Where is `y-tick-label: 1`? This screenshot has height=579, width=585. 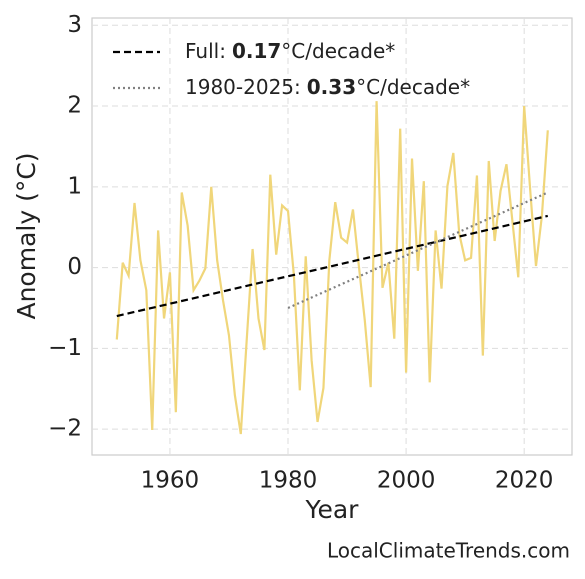 y-tick-label: 1 is located at coordinates (74, 186).